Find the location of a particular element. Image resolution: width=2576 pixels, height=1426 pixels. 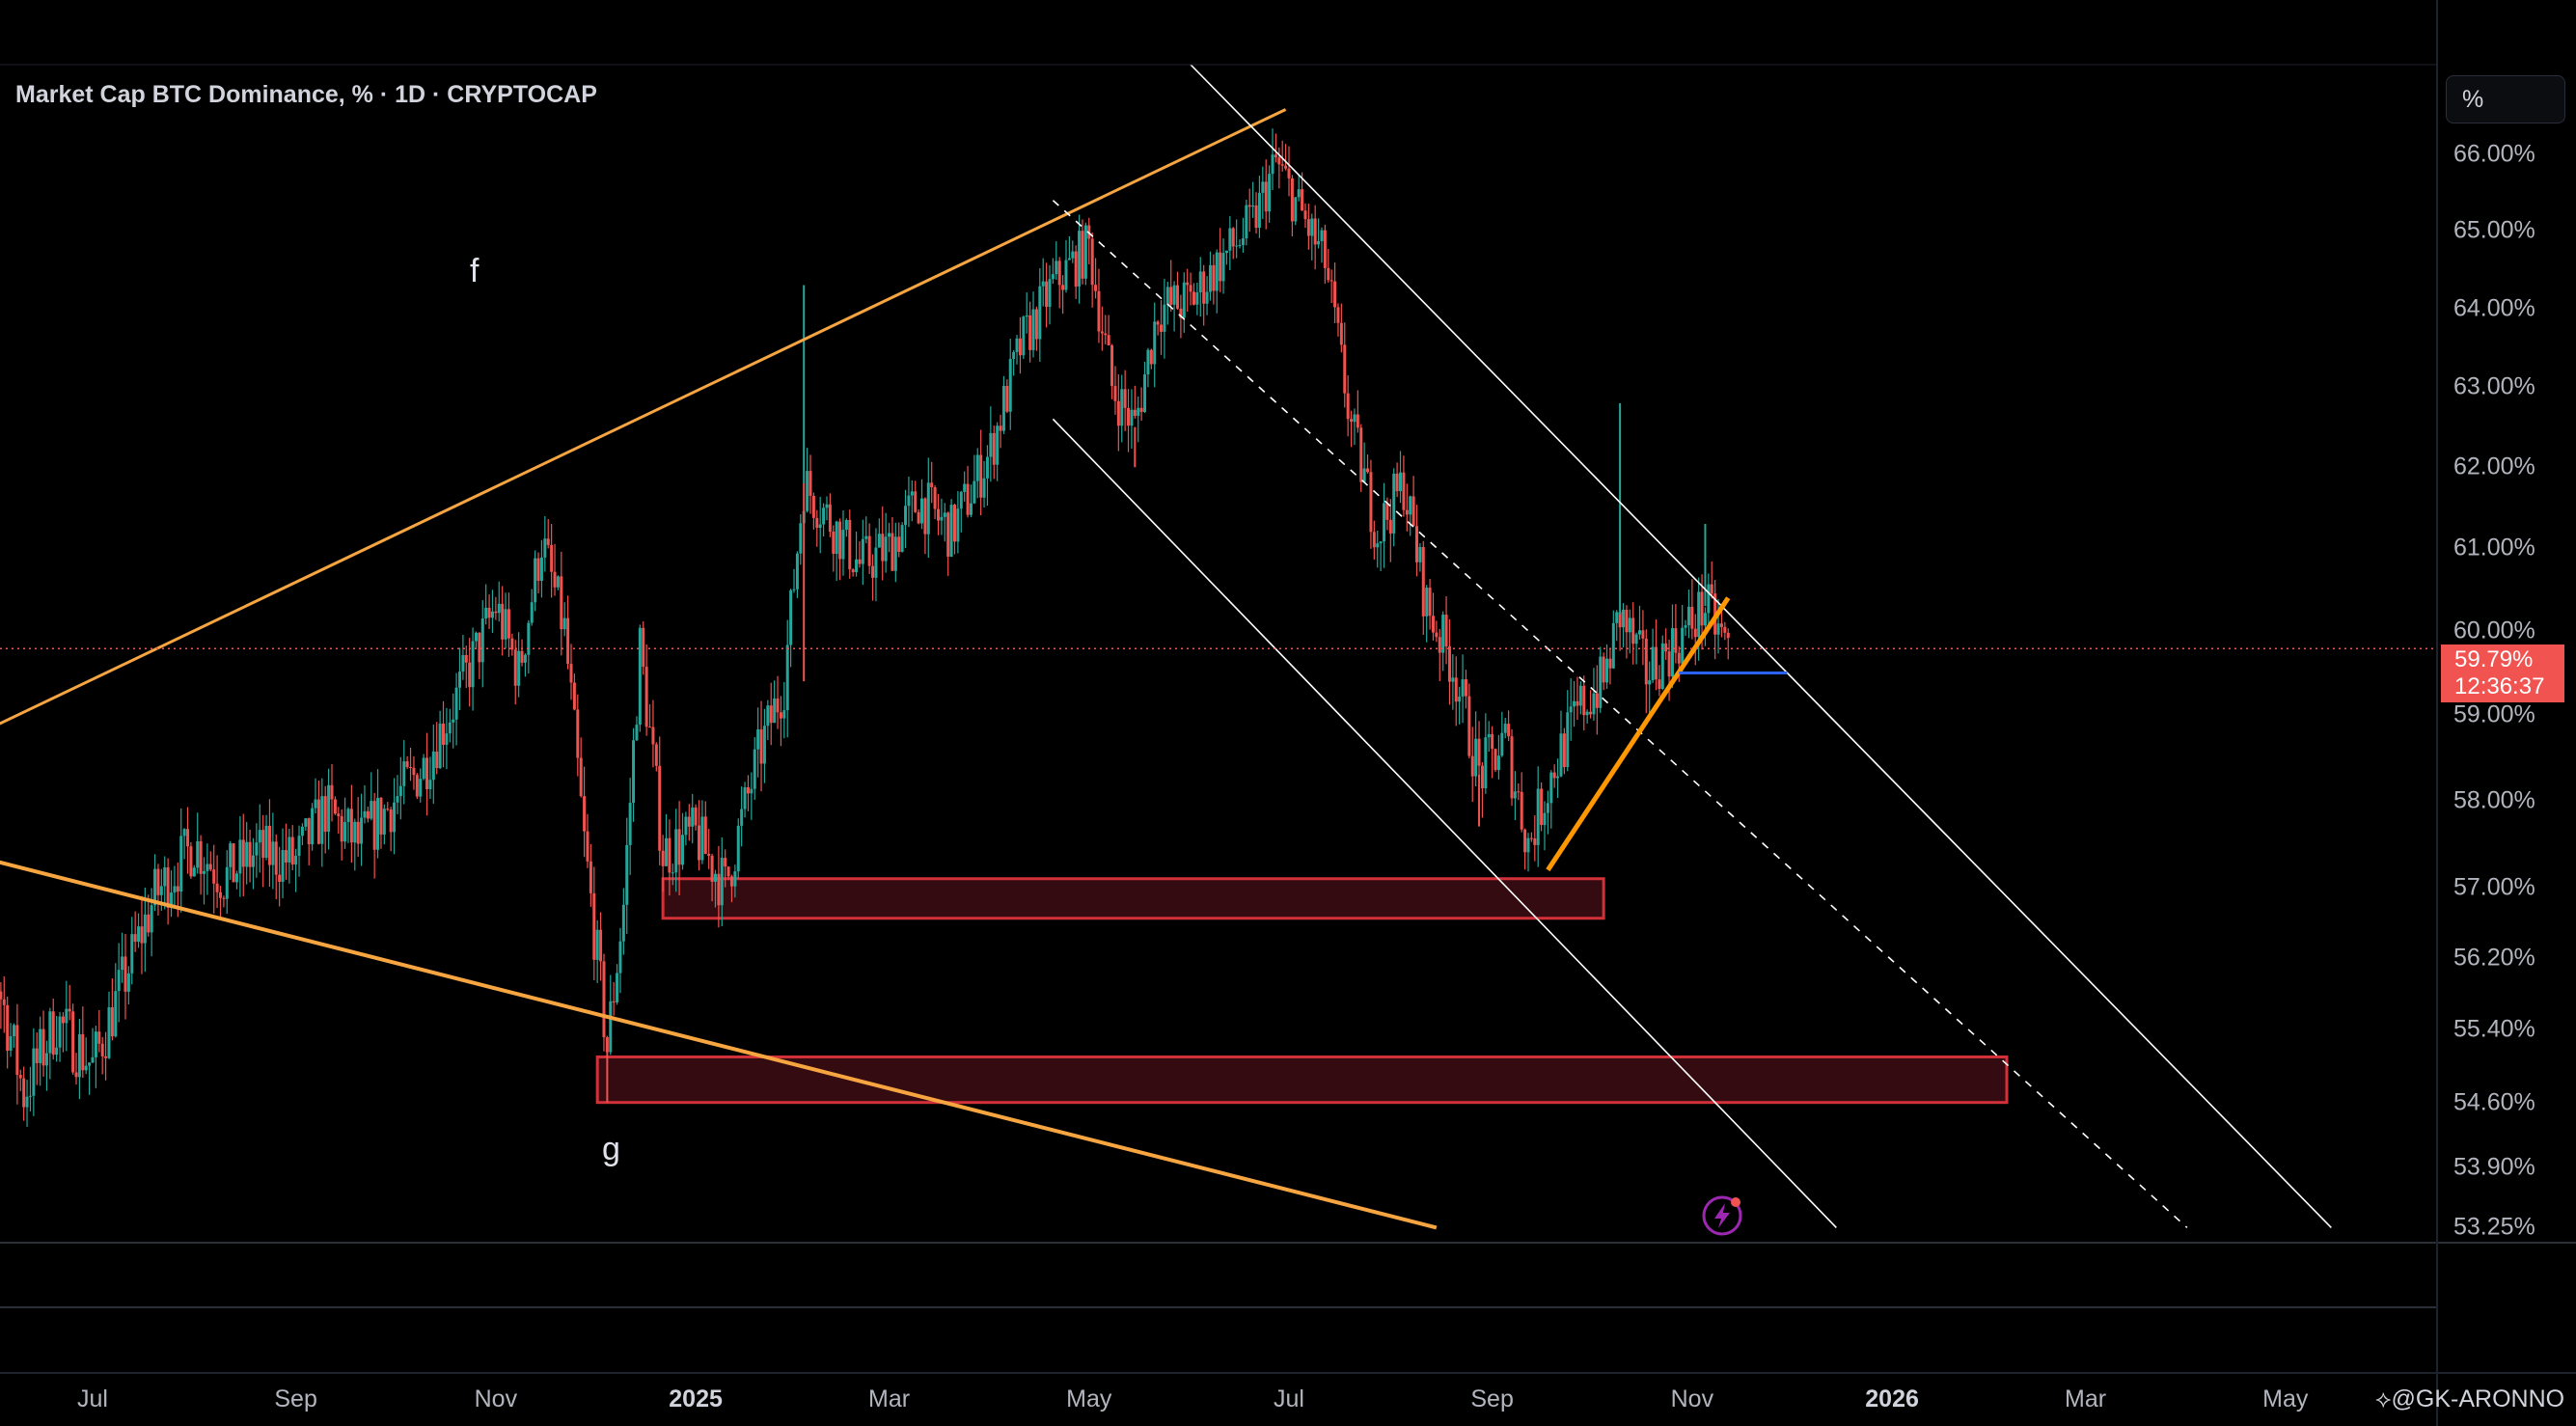

time-tick-label: Mar is located at coordinates (2086, 1398).